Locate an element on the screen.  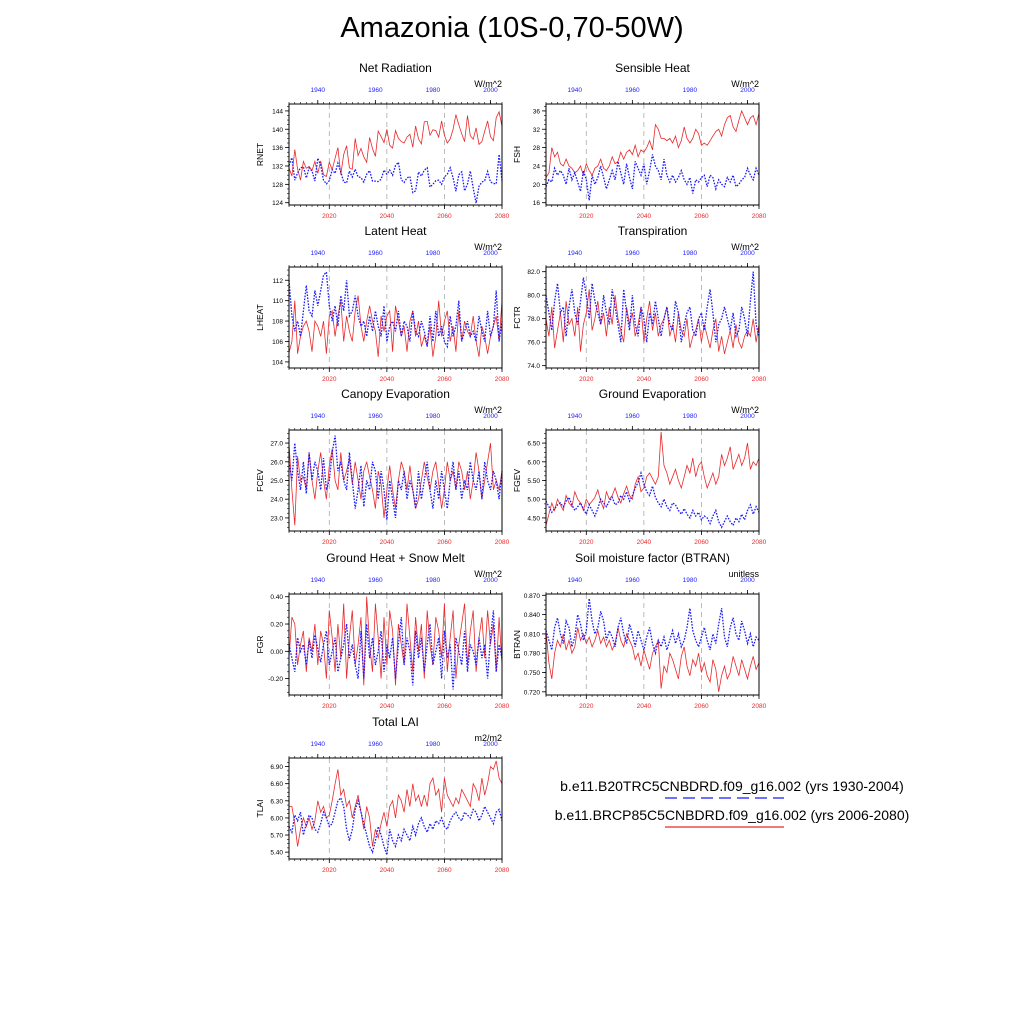
y-tick-label: 110 is located at coordinates (278, 301).